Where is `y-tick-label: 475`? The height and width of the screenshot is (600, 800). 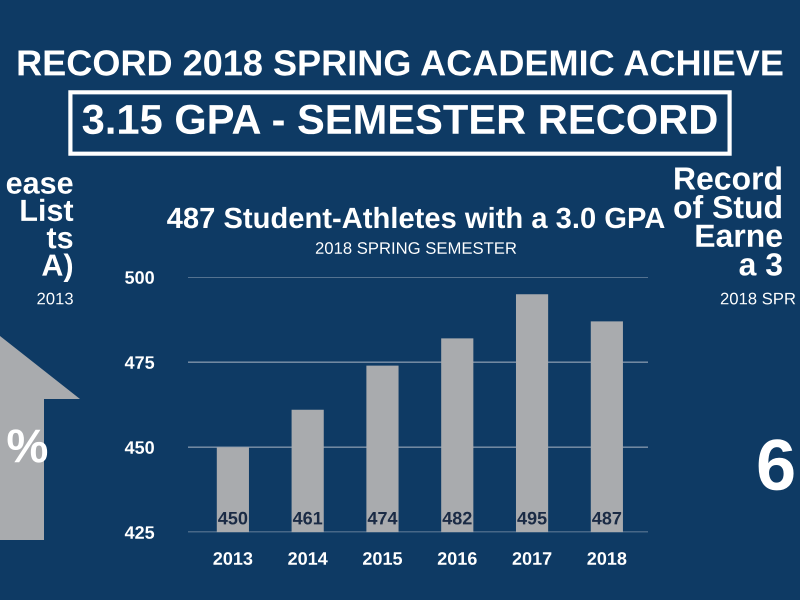
y-tick-label: 475 is located at coordinates (139, 362).